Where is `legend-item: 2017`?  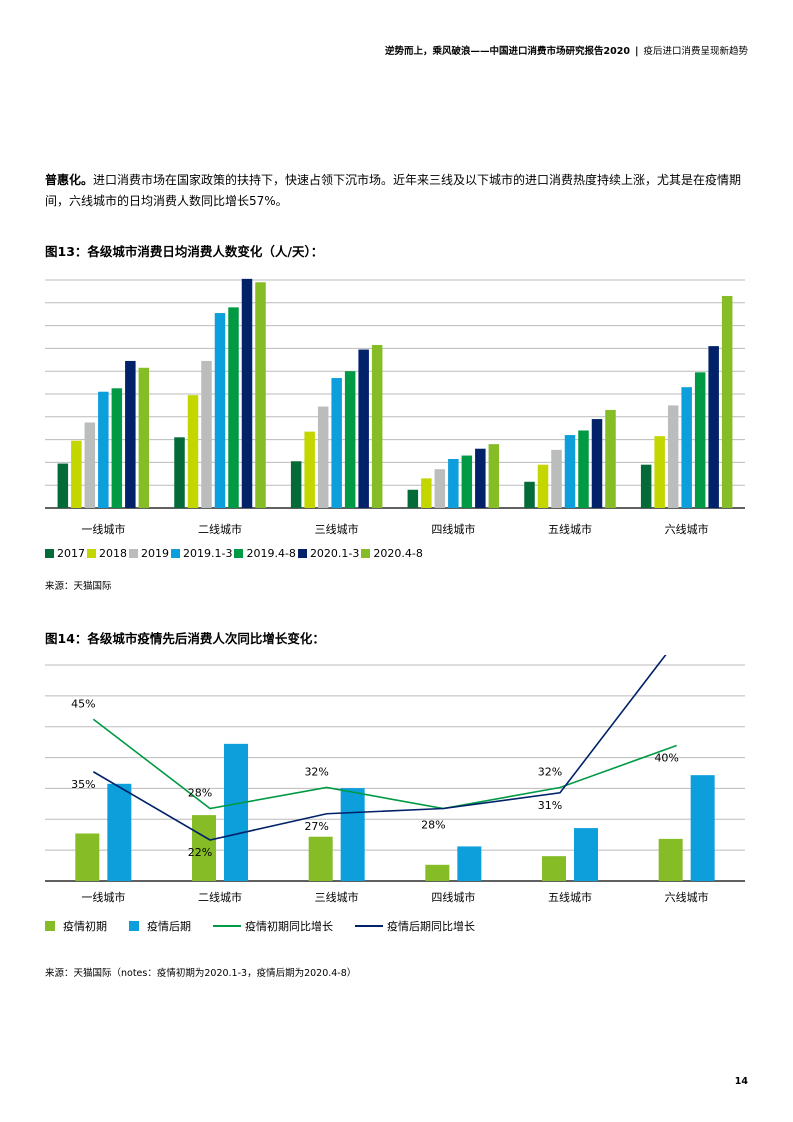
legend-item: 2017 is located at coordinates (65, 553).